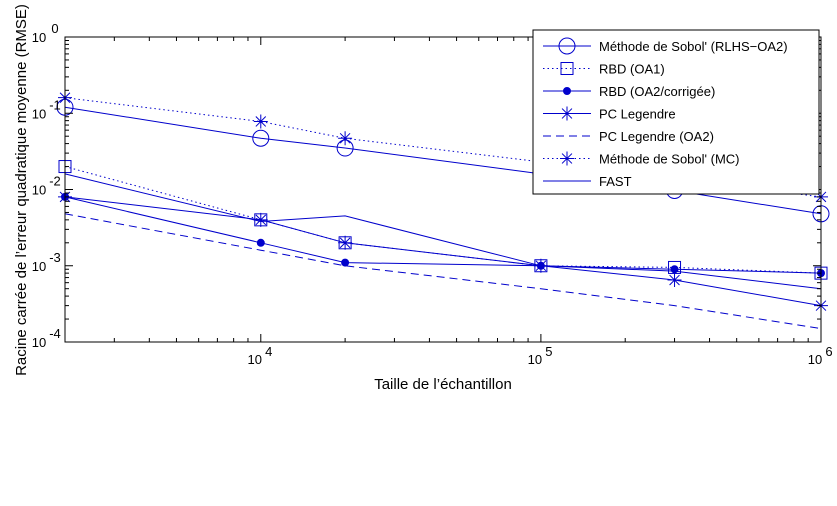 The height and width of the screenshot is (506, 837). I want to click on legend-label: Méthode de Sobol' (RLHS−OA2), so click(693, 46).